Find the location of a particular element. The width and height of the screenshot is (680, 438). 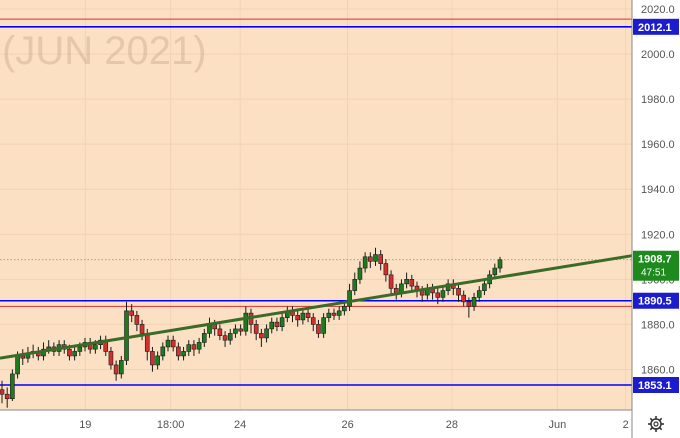

price-tick-label: 1960.0 is located at coordinates (658, 145).